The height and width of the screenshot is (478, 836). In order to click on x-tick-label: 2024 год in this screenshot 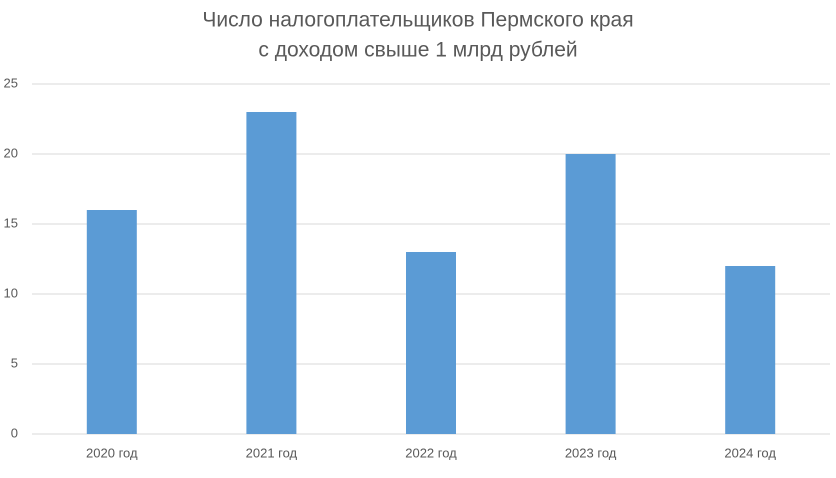, I will do `click(750, 452)`.